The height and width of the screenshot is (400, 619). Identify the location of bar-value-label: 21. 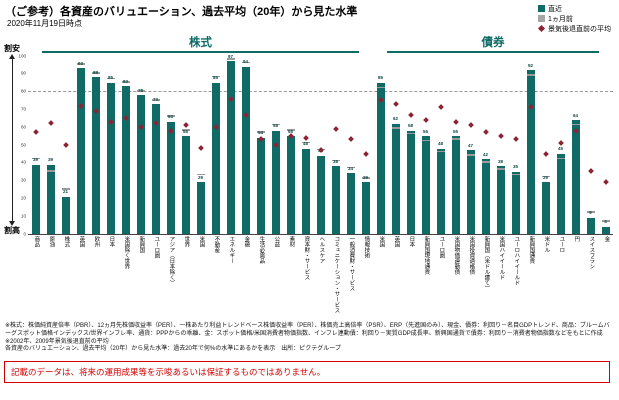
(65, 192).